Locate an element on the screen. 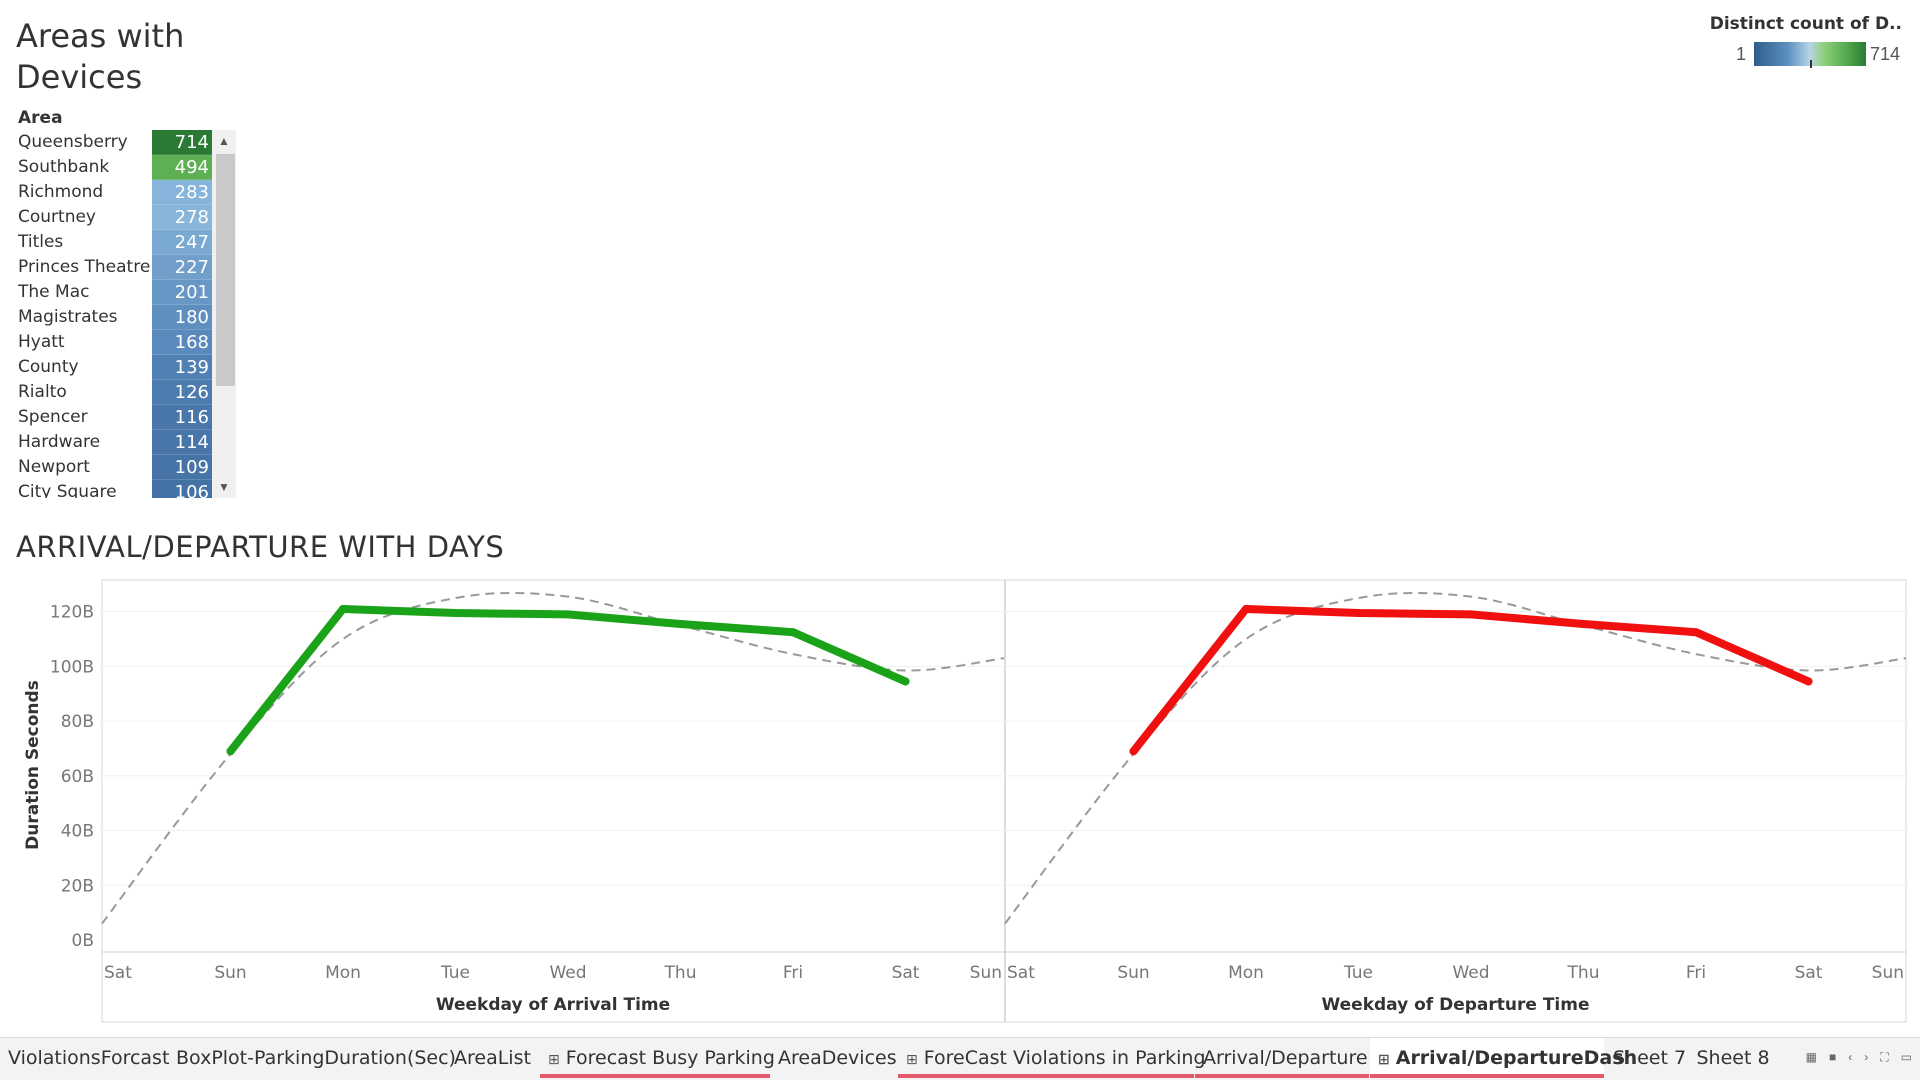  sheet-tab: BoxPlot-ParkingDuration(Sec) is located at coordinates (312, 1058).